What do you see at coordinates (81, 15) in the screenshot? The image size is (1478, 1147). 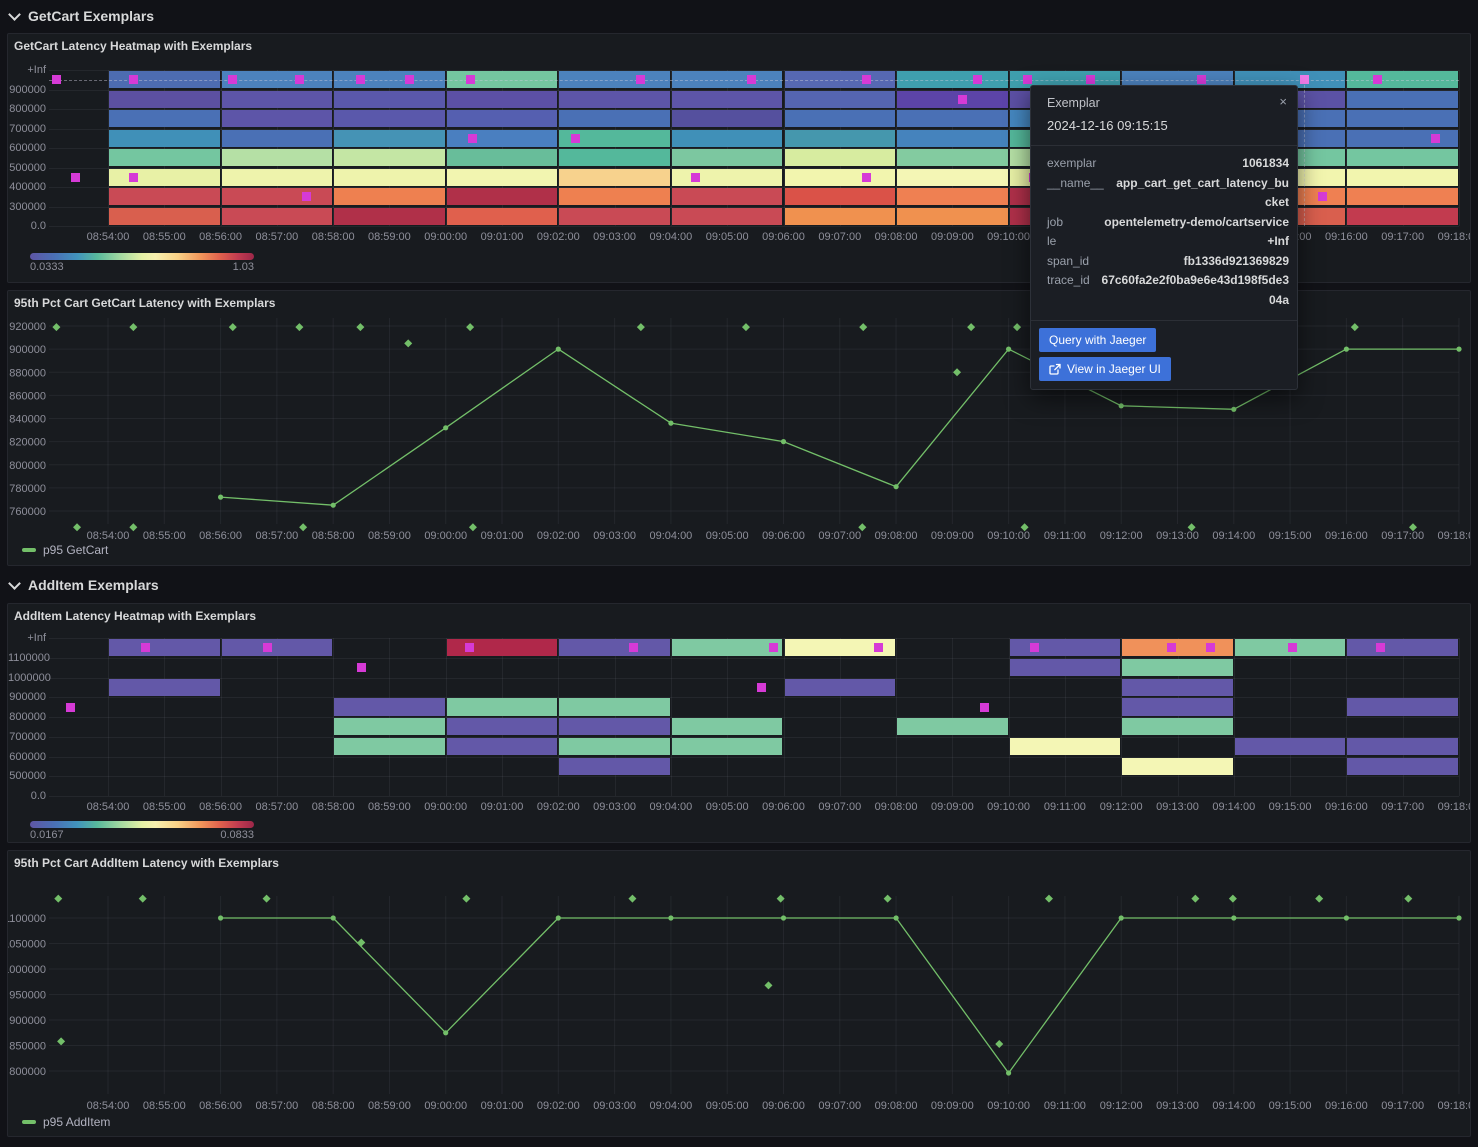 I see `section-header-getcart: GetCart Exemplars` at bounding box center [81, 15].